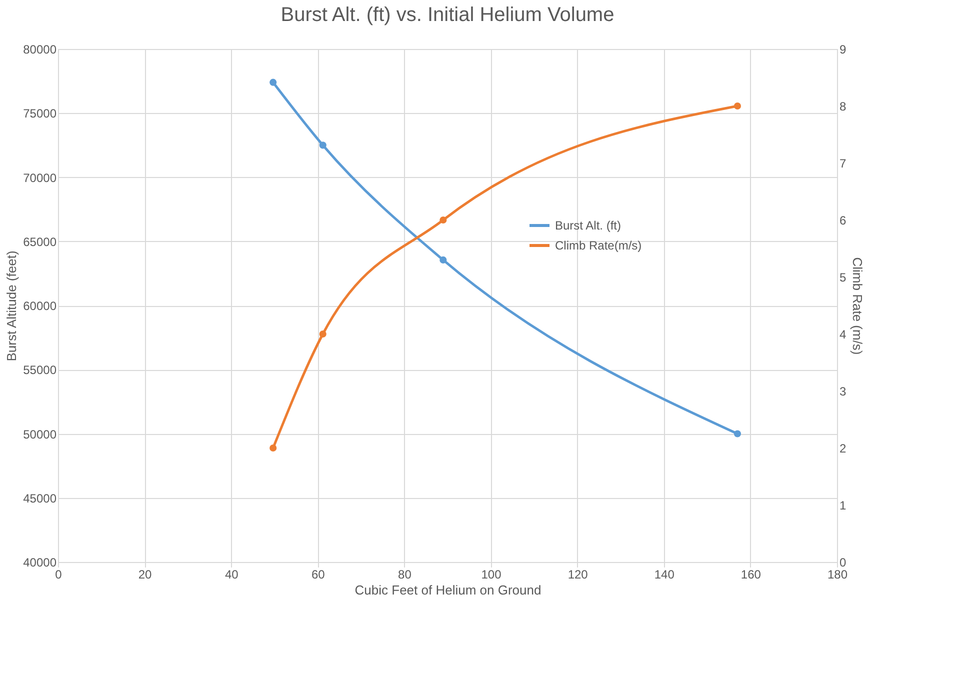  What do you see at coordinates (40, 563) in the screenshot?
I see `y-tick-label: 40000` at bounding box center [40, 563].